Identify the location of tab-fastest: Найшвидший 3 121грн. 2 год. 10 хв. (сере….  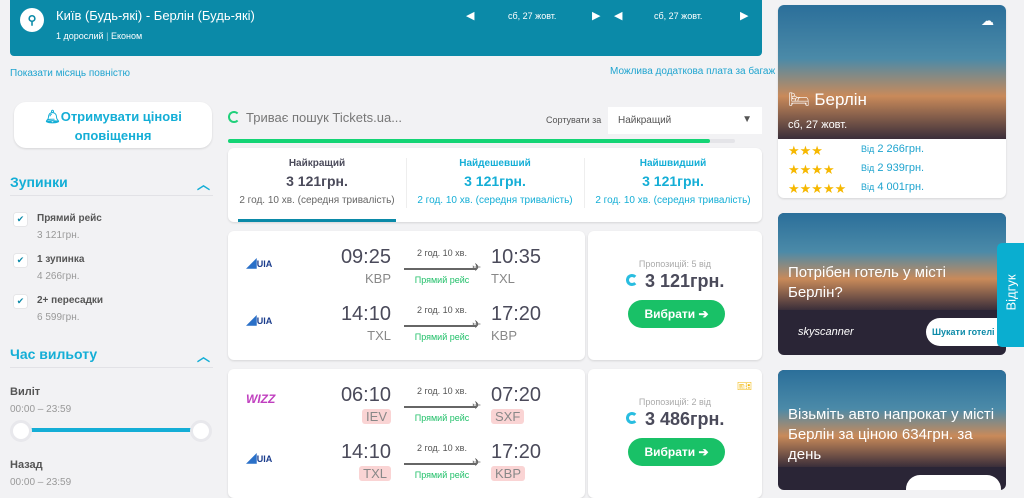
(673, 185).